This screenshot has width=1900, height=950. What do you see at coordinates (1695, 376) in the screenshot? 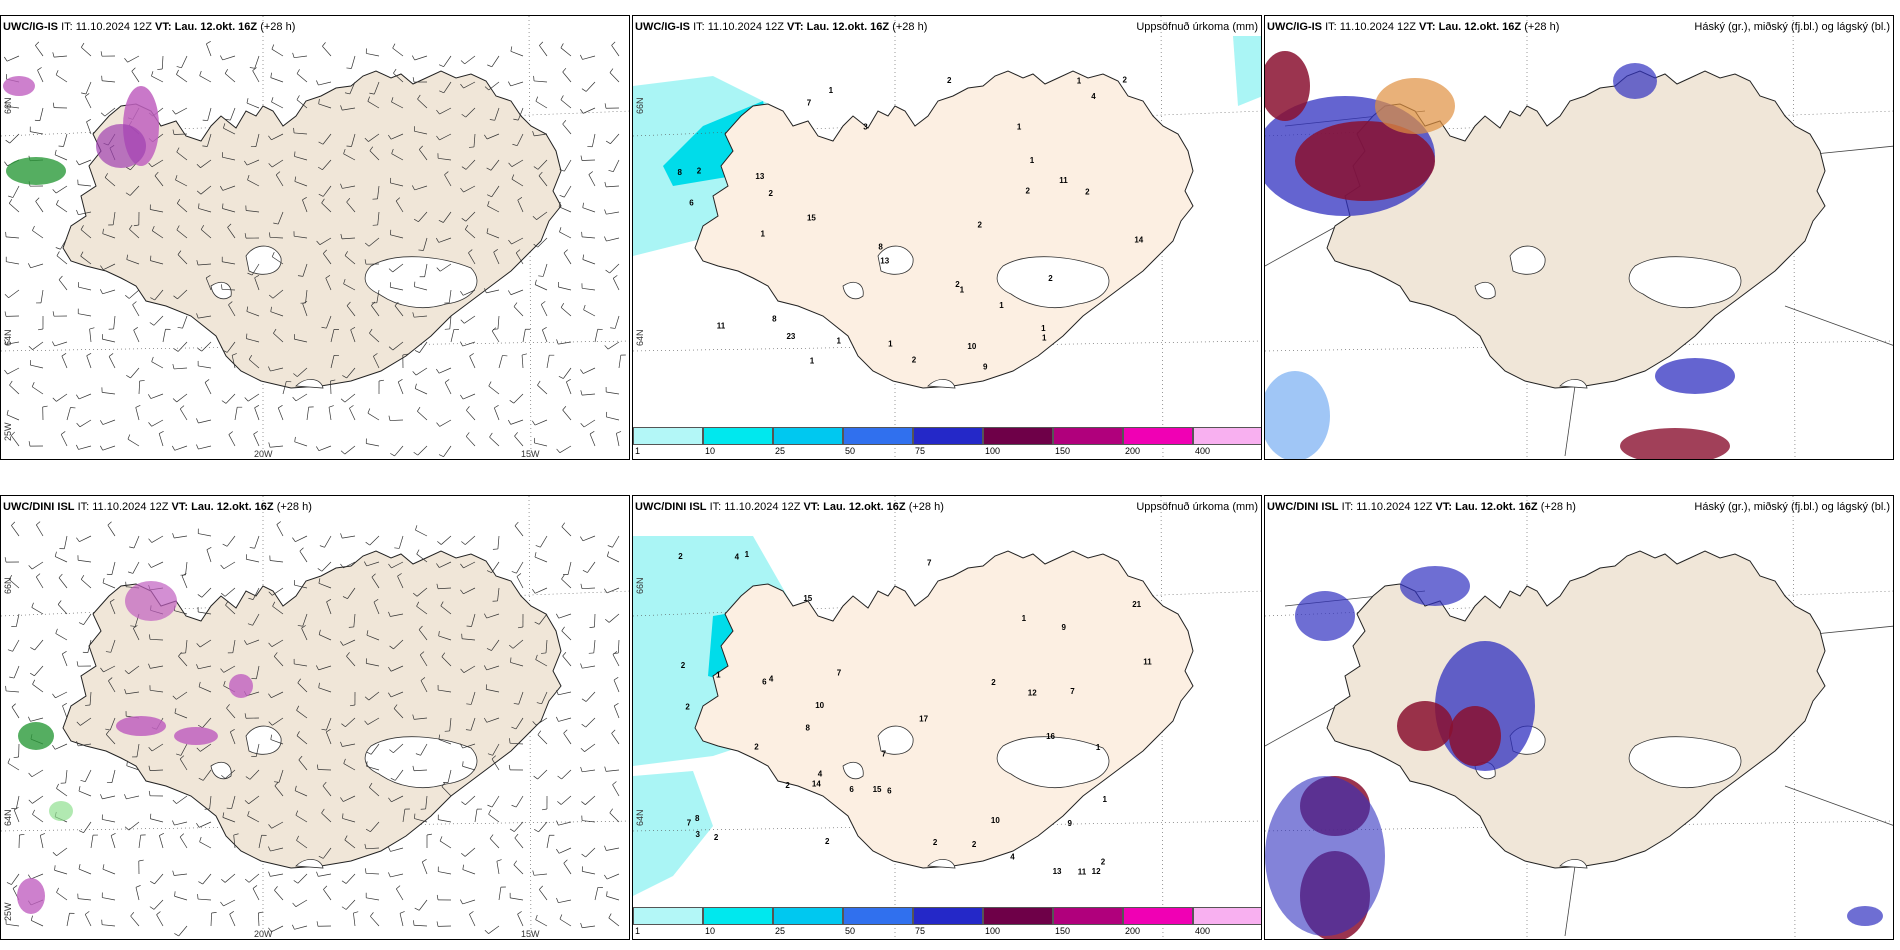
I see `cloud-area` at bounding box center [1695, 376].